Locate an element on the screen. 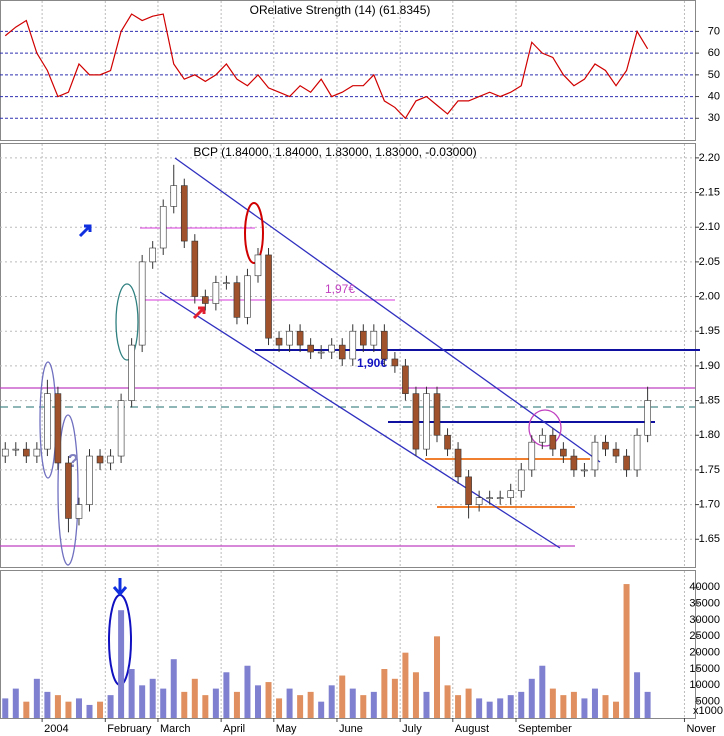  y-tick-label: 20000 is located at coordinates (704, 653).